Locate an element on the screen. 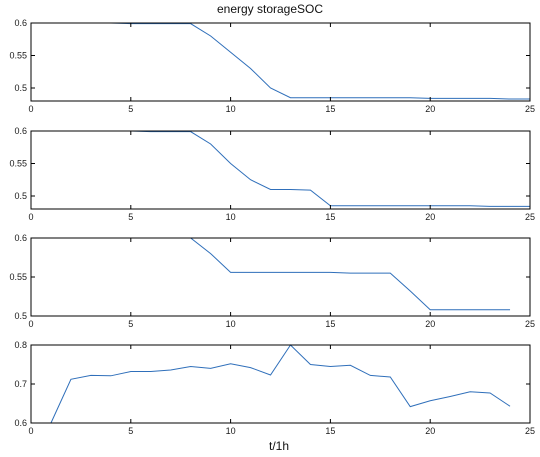  y-tick-label: 0.7 is located at coordinates (20, 384).